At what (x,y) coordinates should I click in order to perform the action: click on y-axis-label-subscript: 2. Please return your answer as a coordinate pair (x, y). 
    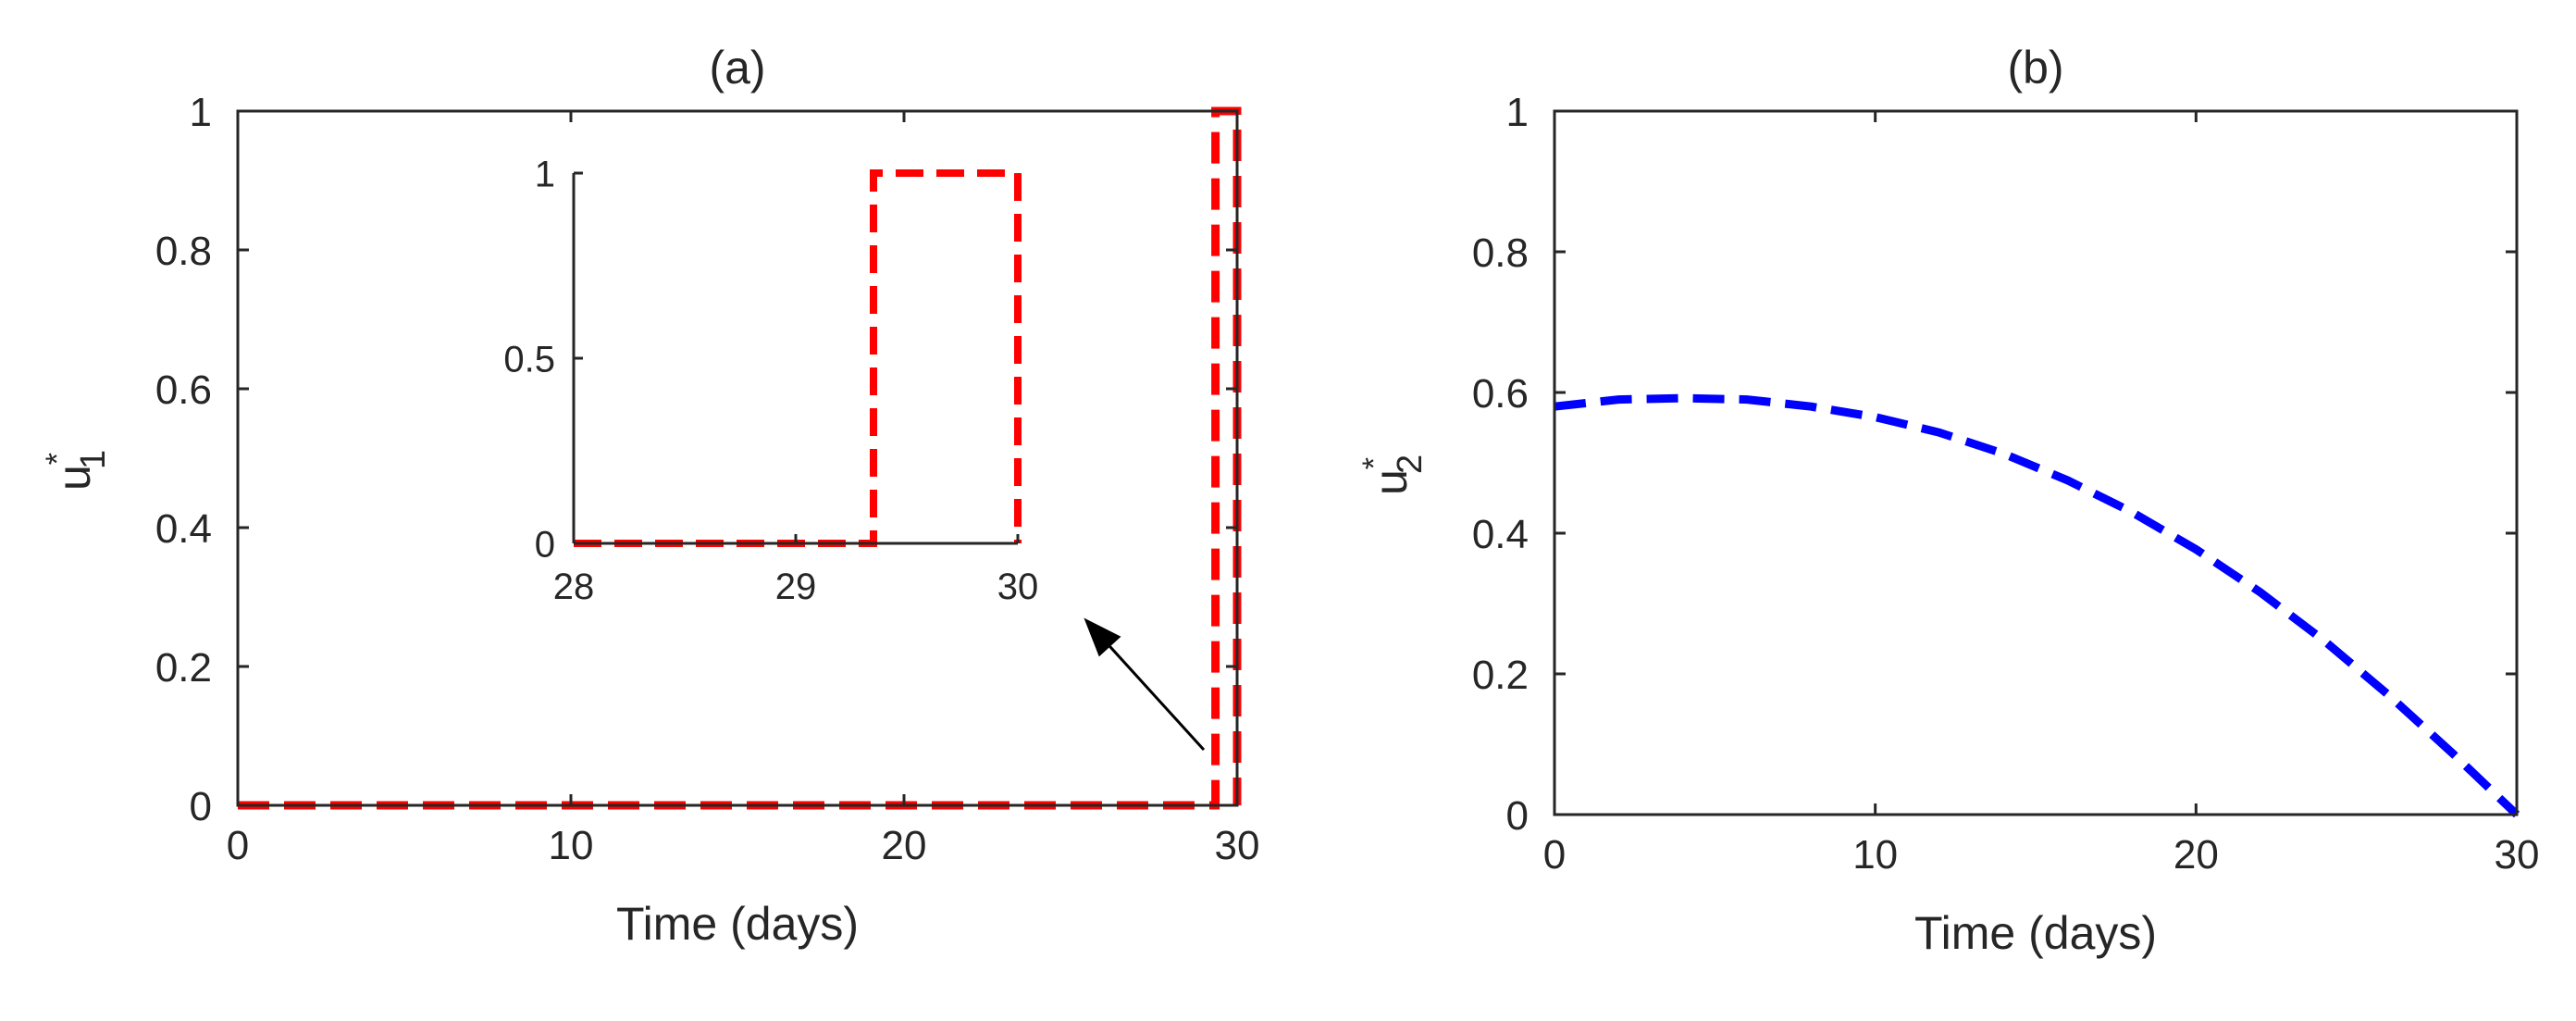
    Looking at the image, I should click on (1411, 464).